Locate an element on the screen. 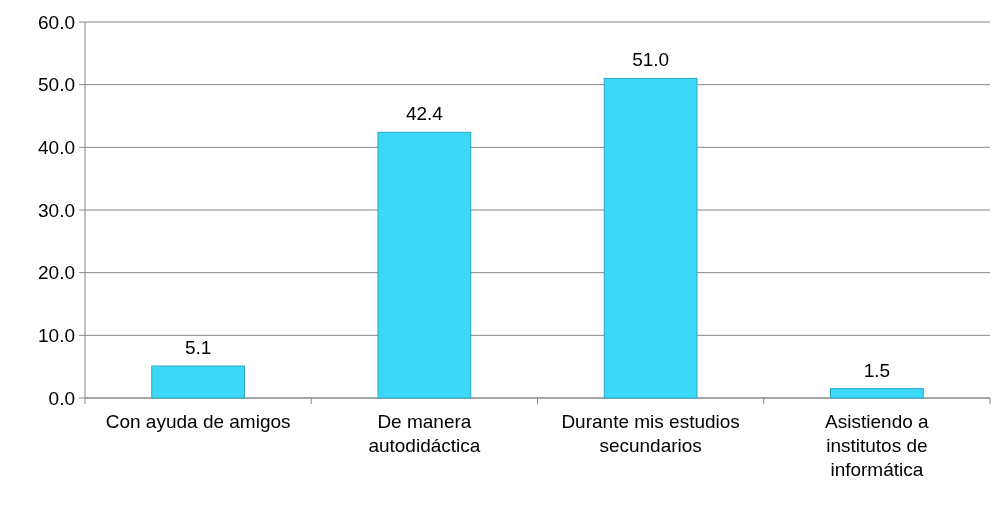 Image resolution: width=1006 pixels, height=509 pixels. x-tick-label: De manera autodidáctica is located at coordinates (424, 433).